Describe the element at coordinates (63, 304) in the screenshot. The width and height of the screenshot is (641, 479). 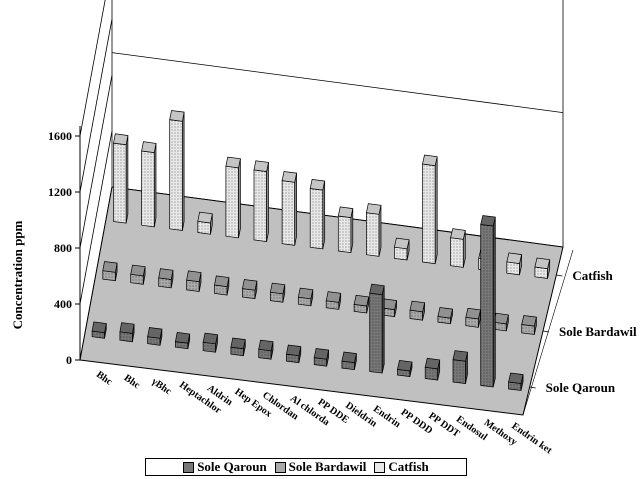
I see `y-tick-label: 400` at that location.